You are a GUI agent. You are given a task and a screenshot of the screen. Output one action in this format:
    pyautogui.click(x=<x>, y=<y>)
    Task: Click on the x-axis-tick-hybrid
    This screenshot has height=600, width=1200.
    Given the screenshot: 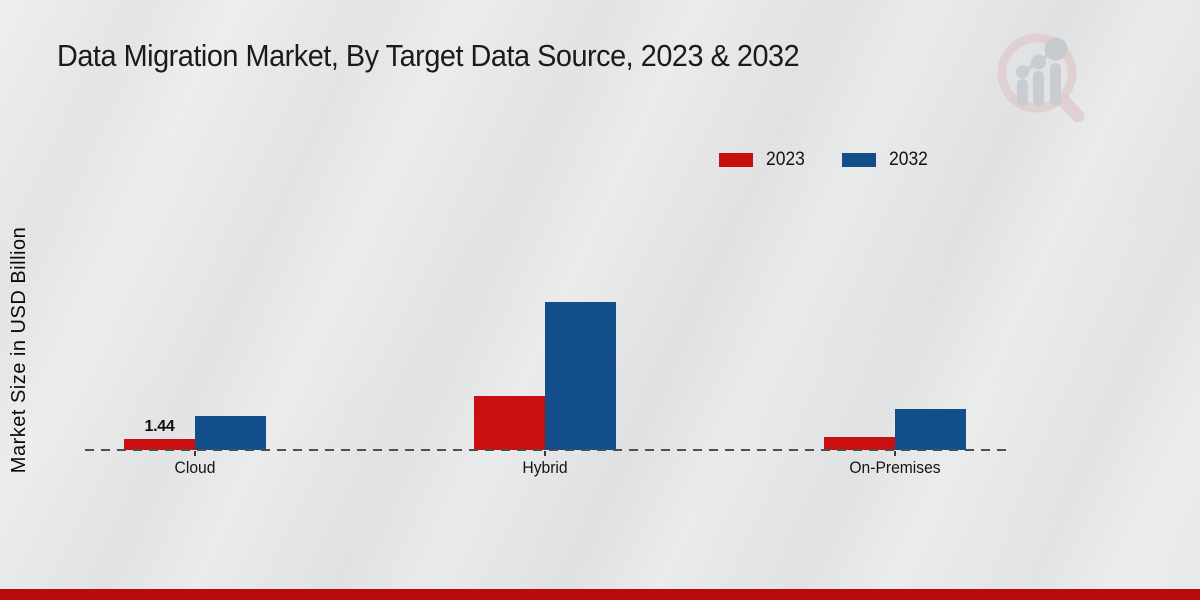 What is the action you would take?
    pyautogui.click(x=545, y=453)
    